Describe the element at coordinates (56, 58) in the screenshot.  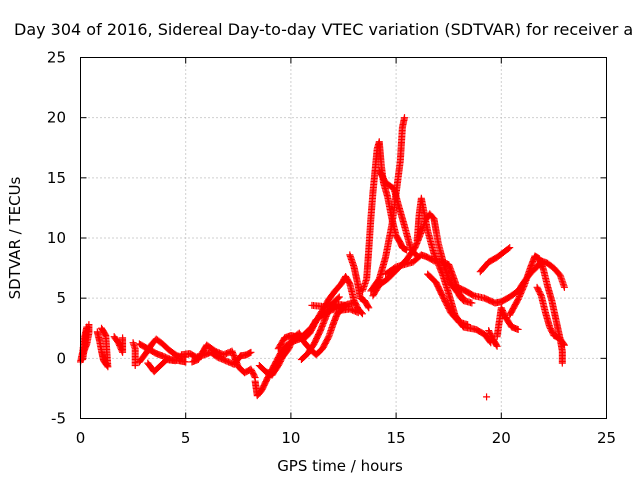
I see `y-tick-label: 25` at that location.